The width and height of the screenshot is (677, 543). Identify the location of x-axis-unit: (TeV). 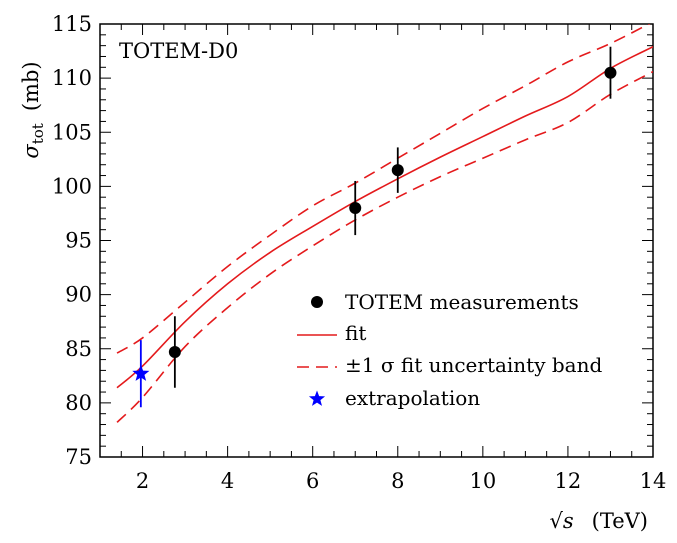
(620, 521).